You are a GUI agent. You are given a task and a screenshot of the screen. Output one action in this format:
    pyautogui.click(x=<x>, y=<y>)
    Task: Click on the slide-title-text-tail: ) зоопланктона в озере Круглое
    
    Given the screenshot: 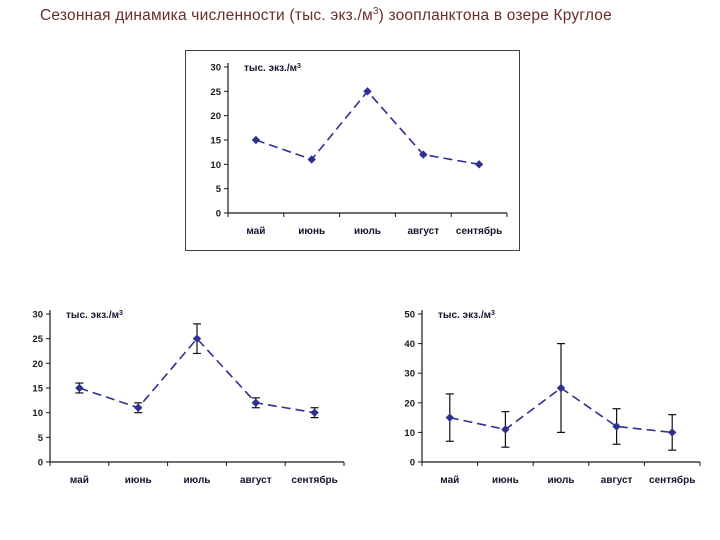 What is the action you would take?
    pyautogui.click(x=495, y=16)
    